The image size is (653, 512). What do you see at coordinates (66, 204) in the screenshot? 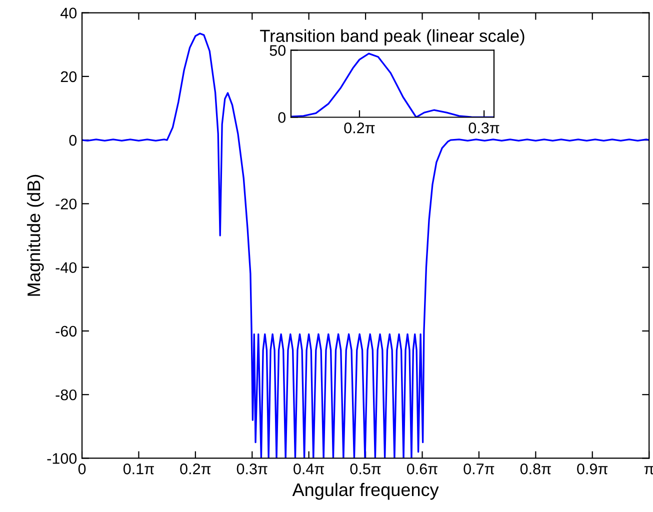
I see `y-tick-label: -20` at bounding box center [66, 204].